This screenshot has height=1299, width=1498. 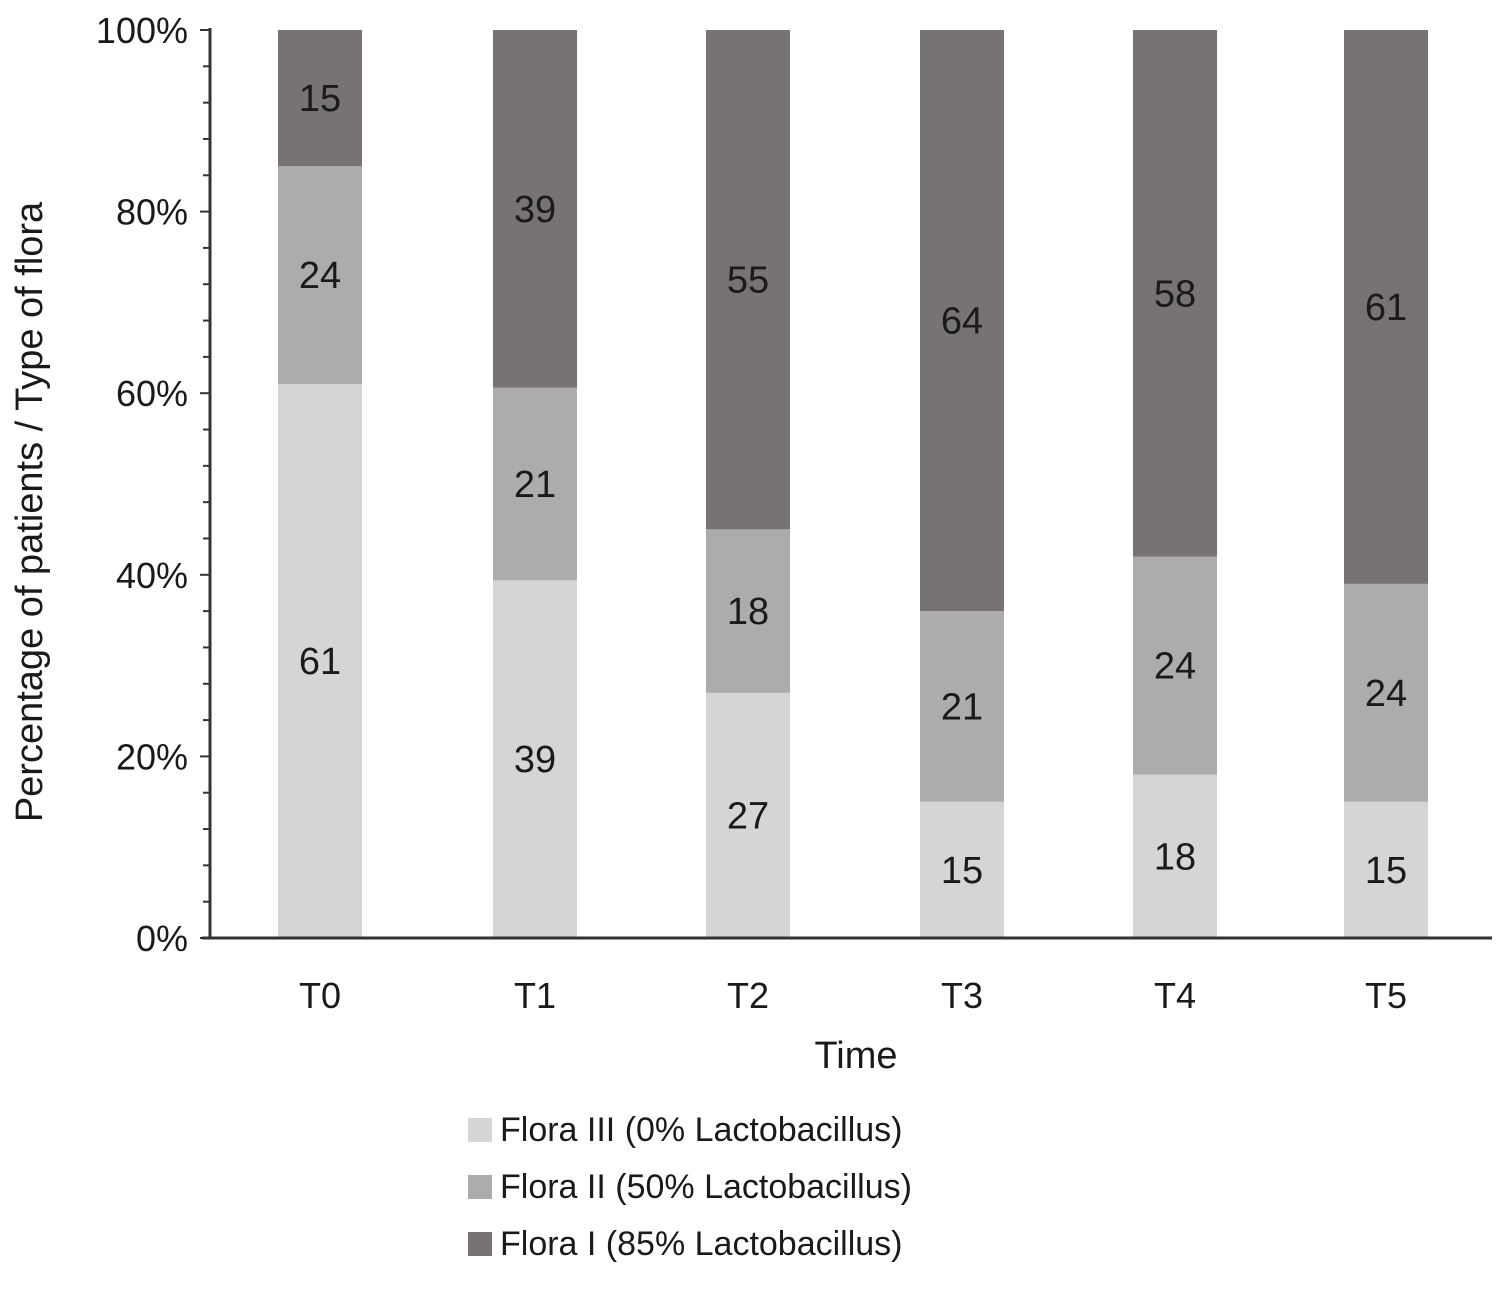 I want to click on legend-label-2: Flora I (85% Lactobacillus), so click(x=701, y=1244).